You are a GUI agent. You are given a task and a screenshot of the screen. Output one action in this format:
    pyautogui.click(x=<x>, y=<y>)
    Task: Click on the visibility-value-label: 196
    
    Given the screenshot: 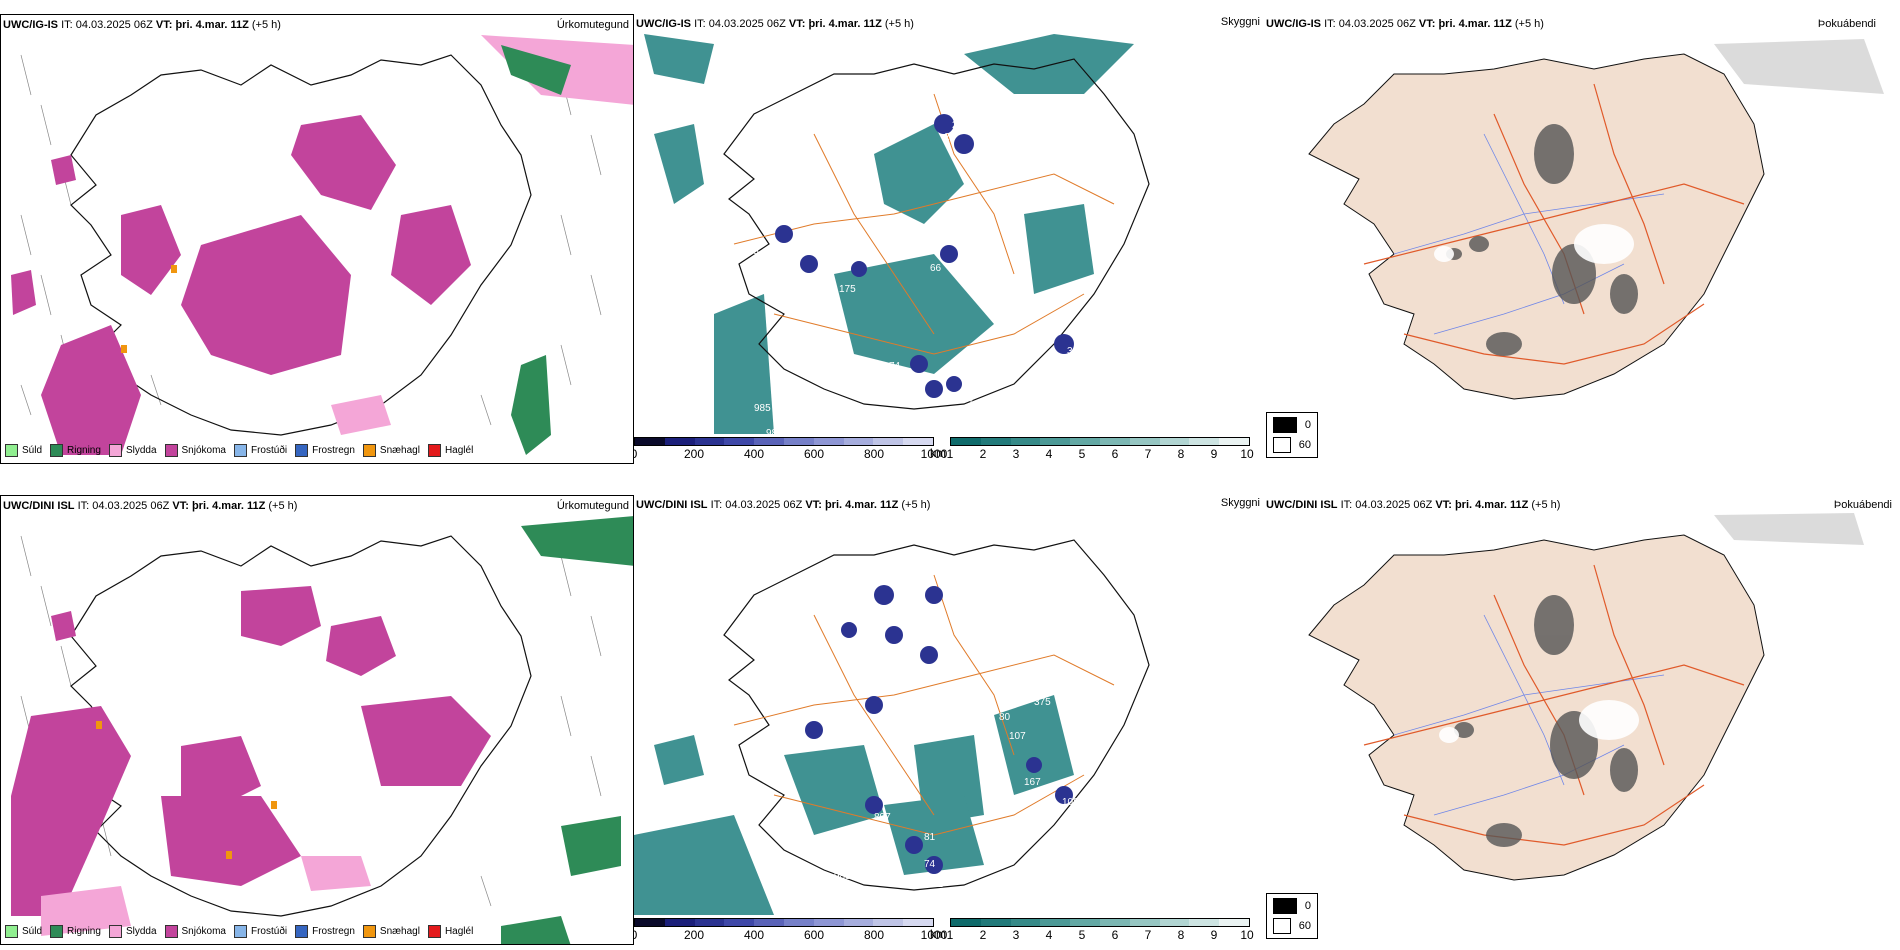 What is the action you would take?
    pyautogui.click(x=904, y=610)
    